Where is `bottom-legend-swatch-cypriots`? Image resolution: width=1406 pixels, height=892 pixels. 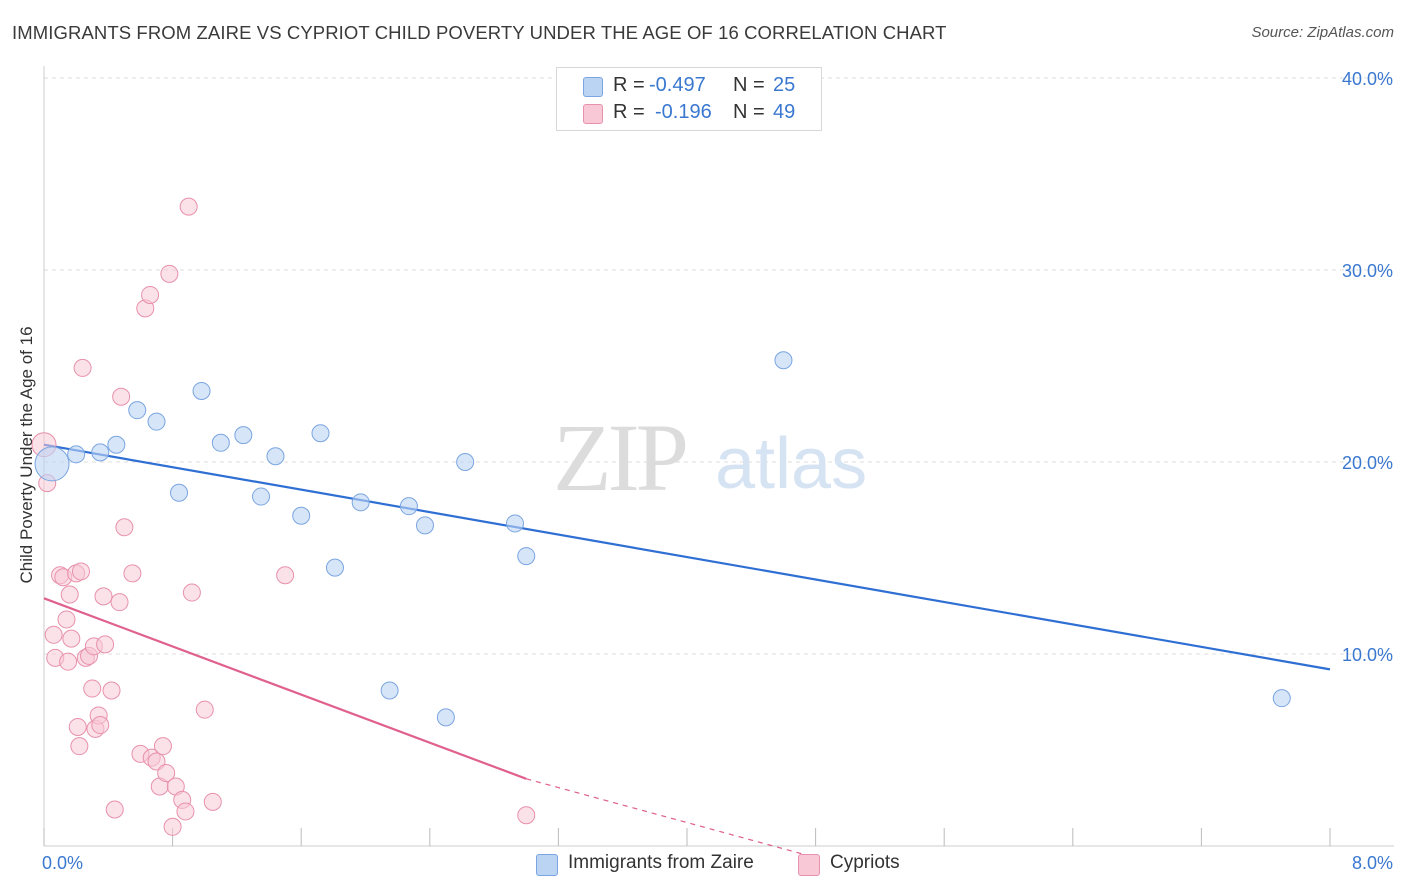
bottom-legend-swatch-cypriots is located at coordinates (809, 865).